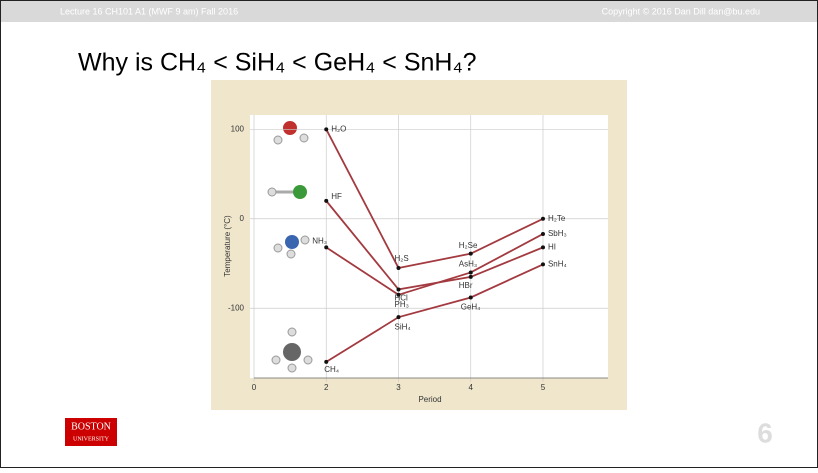 This screenshot has width=818, height=473. I want to click on point-label: AsH₃, so click(468, 264).